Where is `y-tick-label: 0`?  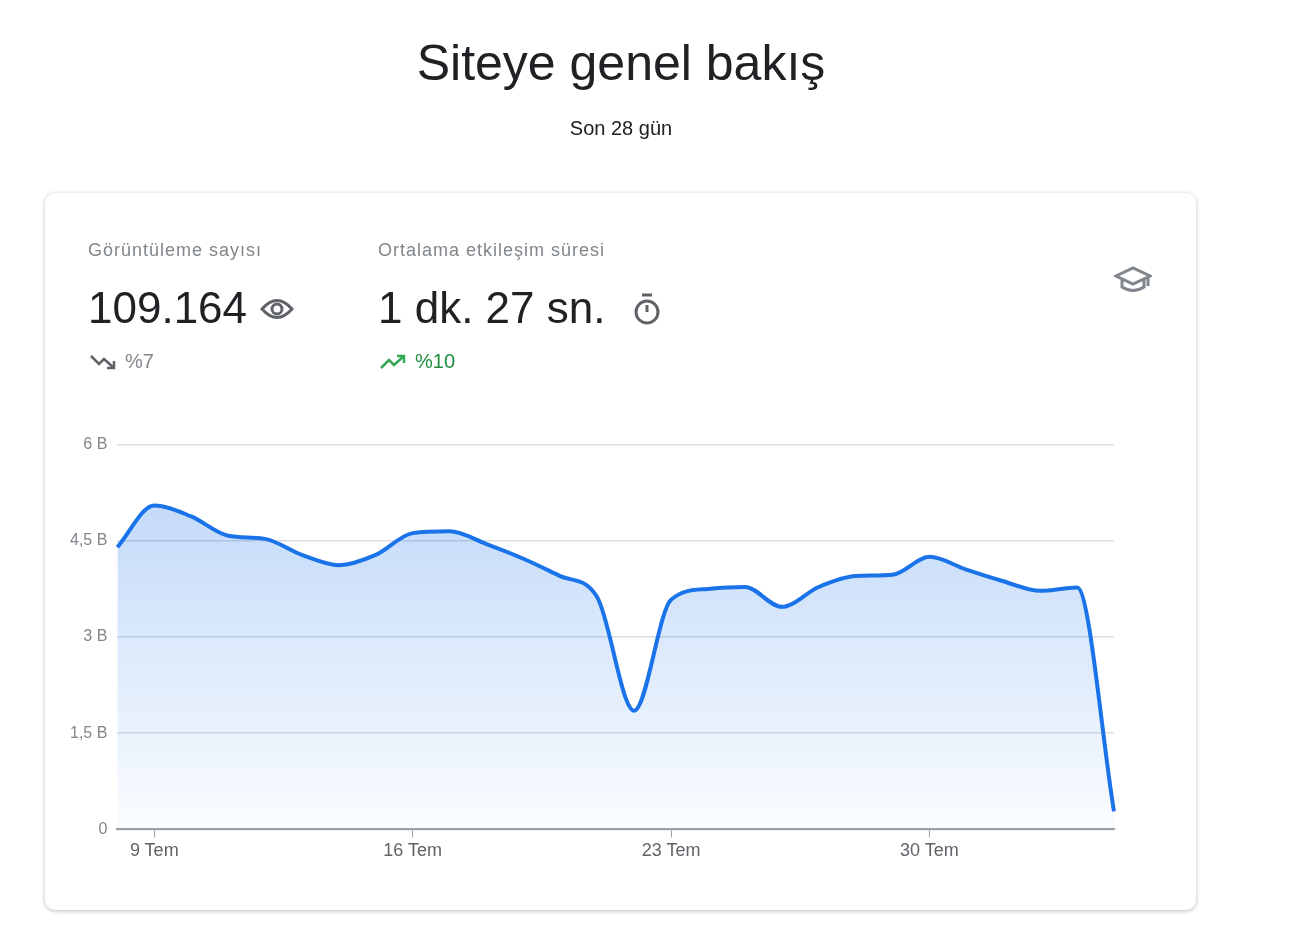
y-tick-label: 0 is located at coordinates (103, 828).